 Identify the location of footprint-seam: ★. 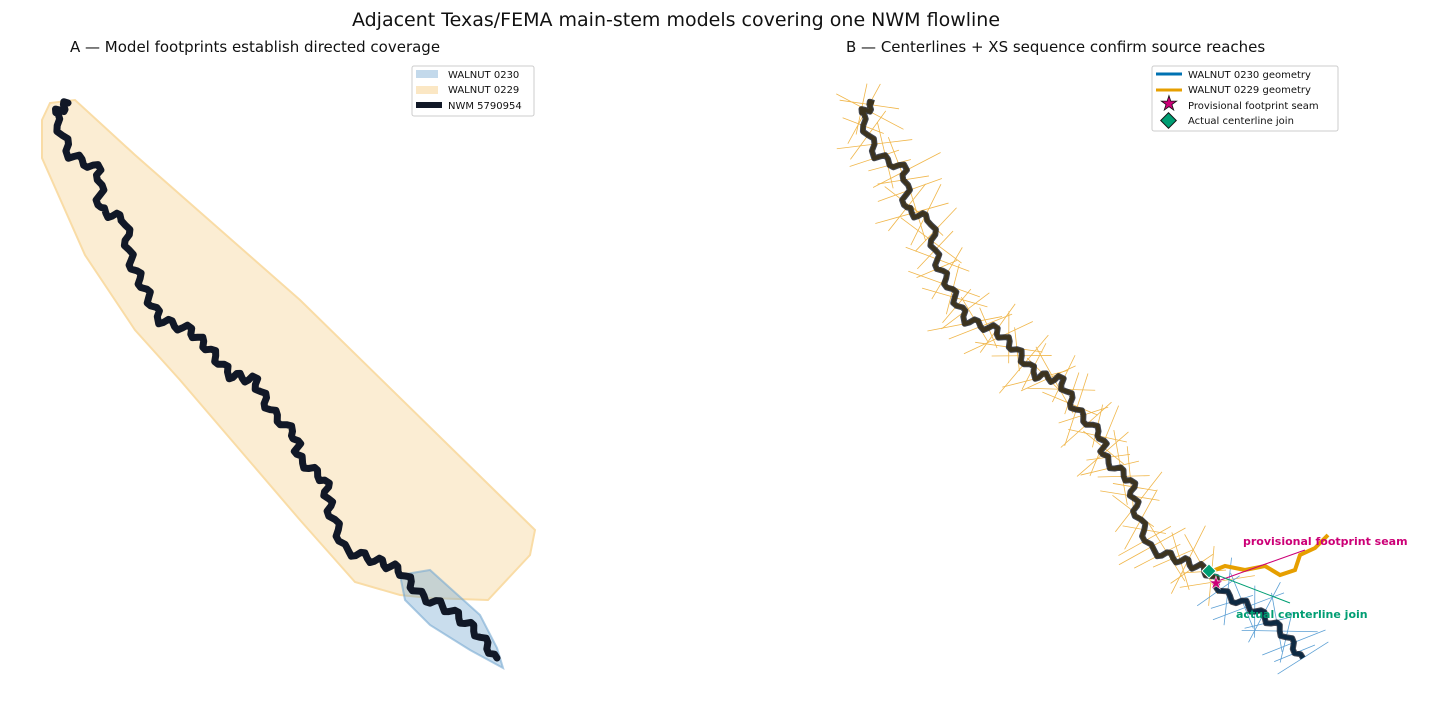
(1216, 583).